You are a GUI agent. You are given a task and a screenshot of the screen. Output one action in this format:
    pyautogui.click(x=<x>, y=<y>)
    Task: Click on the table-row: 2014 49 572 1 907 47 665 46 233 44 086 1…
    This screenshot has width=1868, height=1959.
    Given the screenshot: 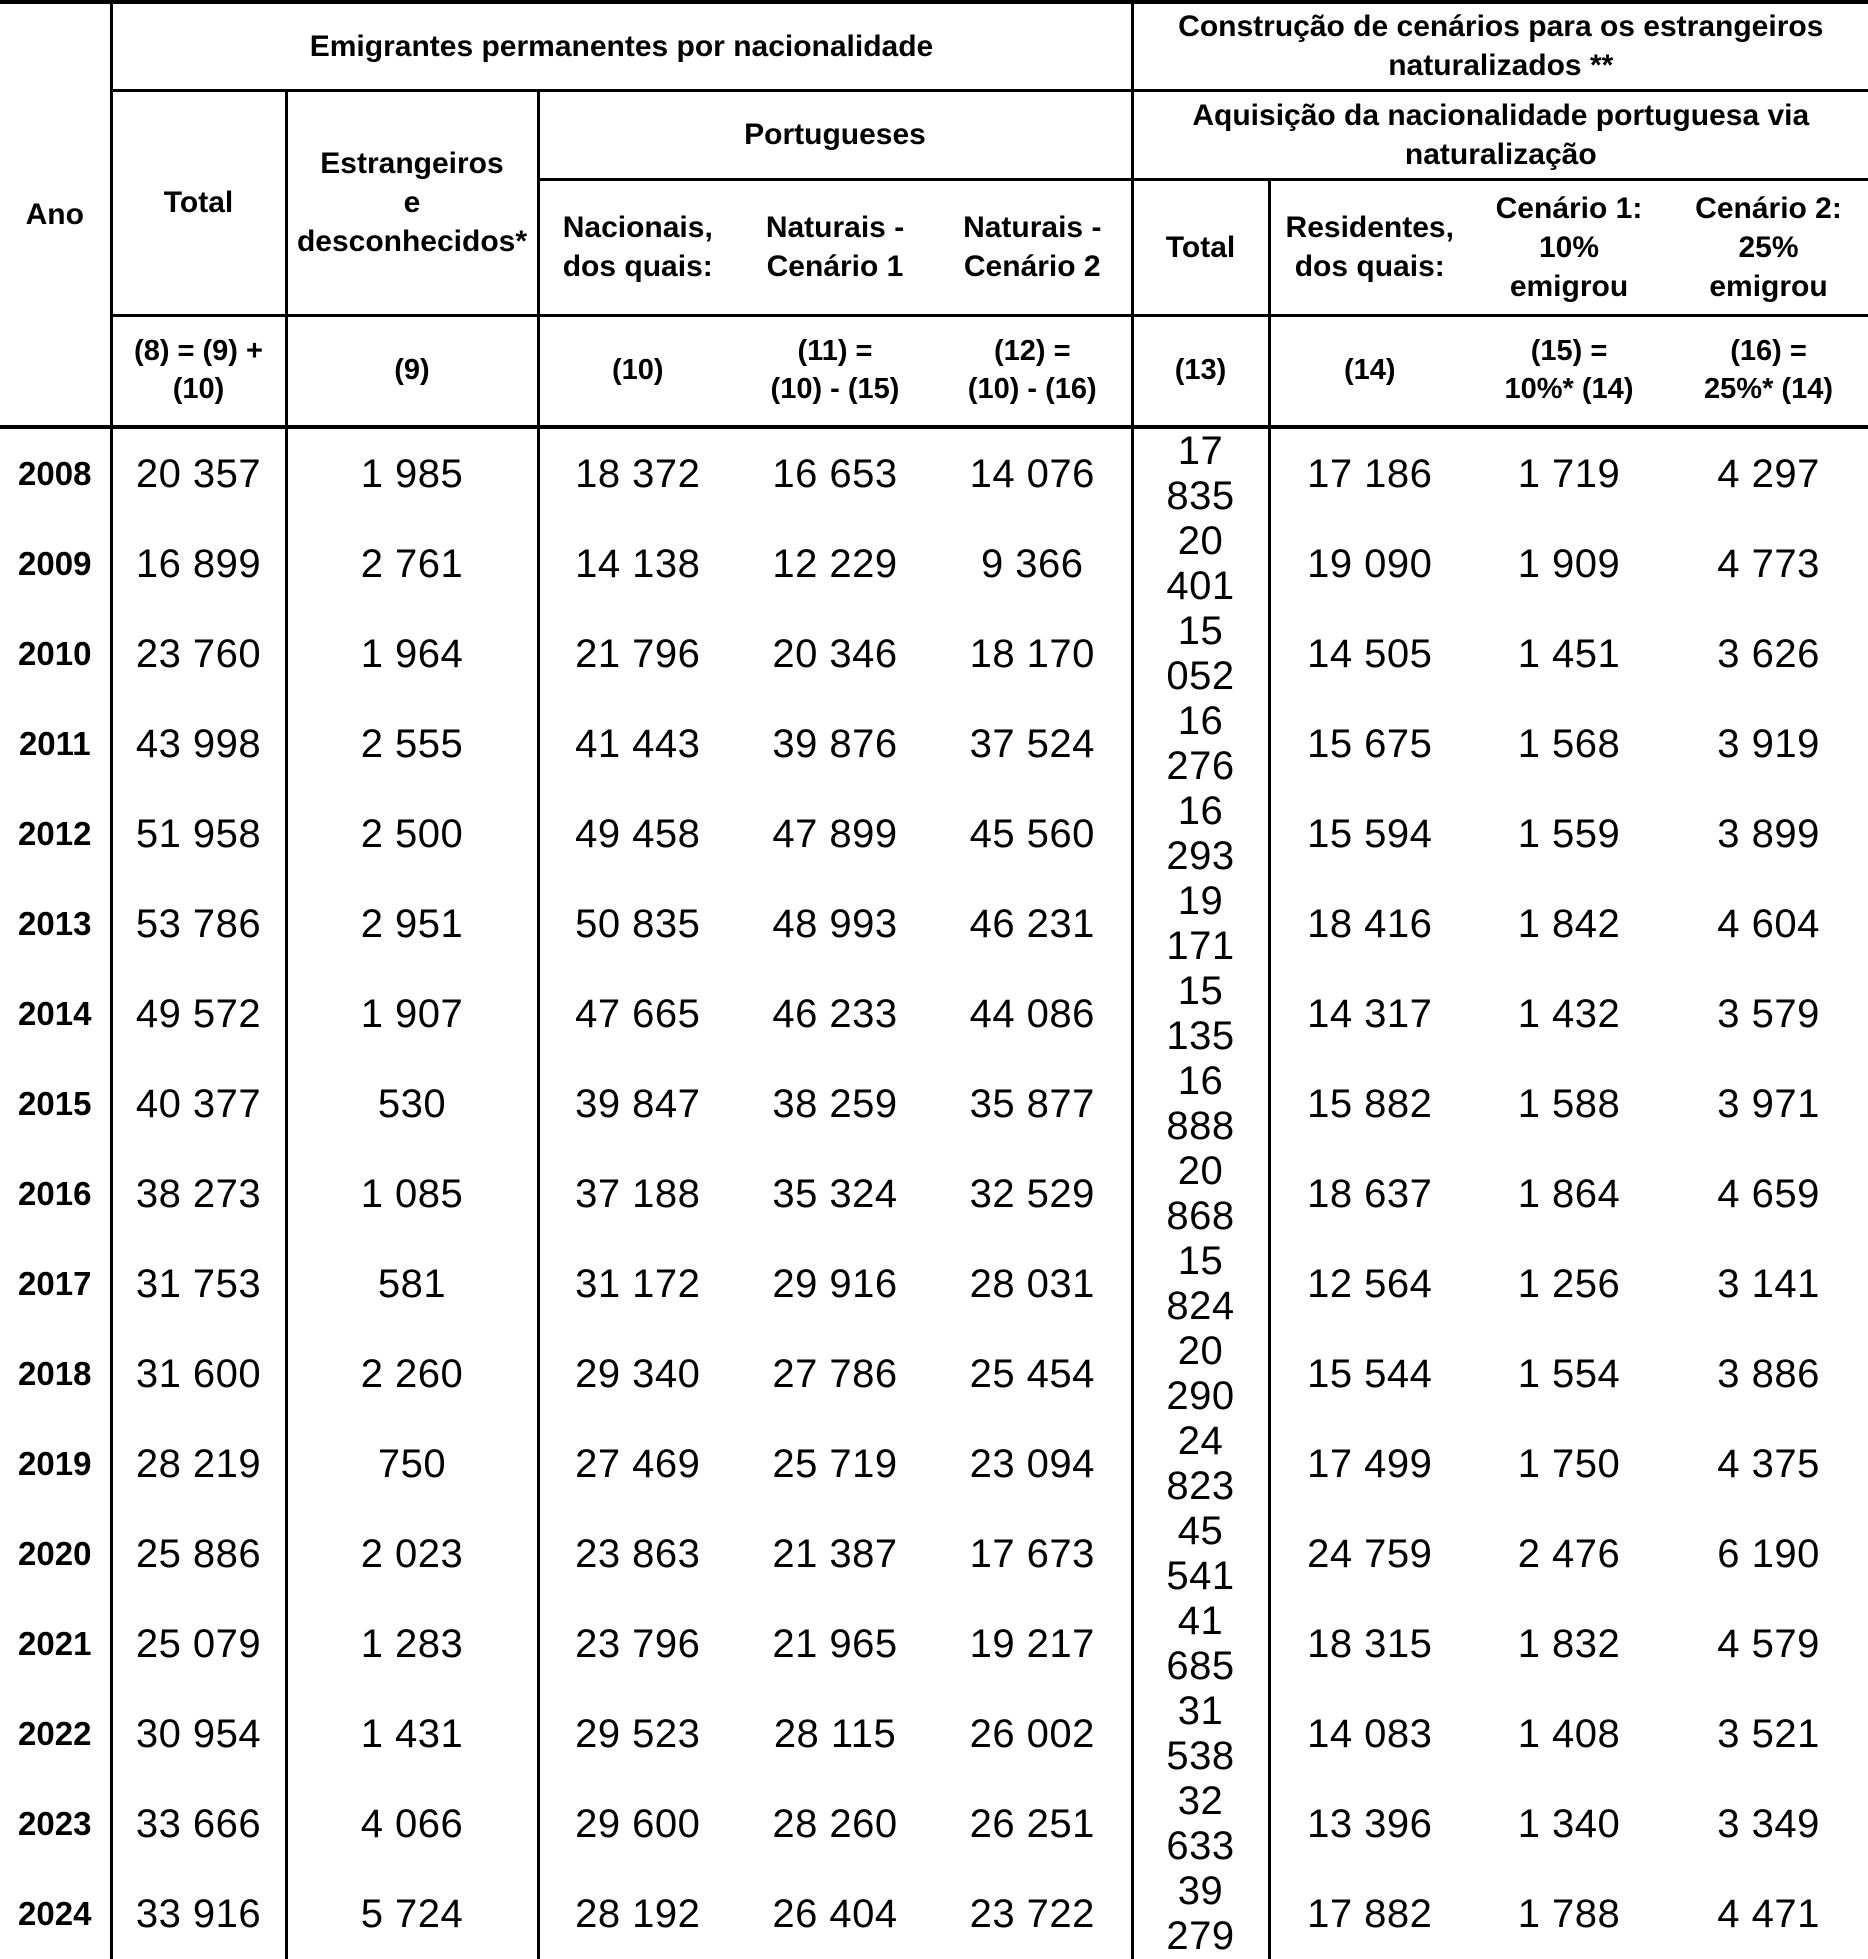 What is the action you would take?
    pyautogui.click(x=934, y=1014)
    